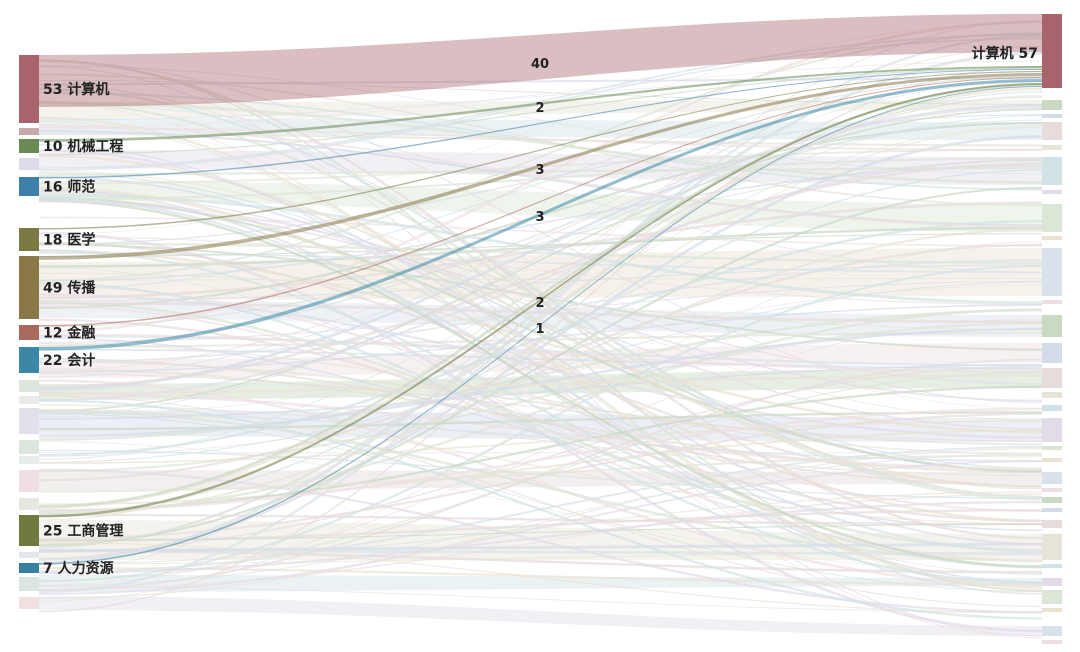  Describe the element at coordinates (69, 187) in the screenshot. I see `source-node-label: 16 师范` at that location.